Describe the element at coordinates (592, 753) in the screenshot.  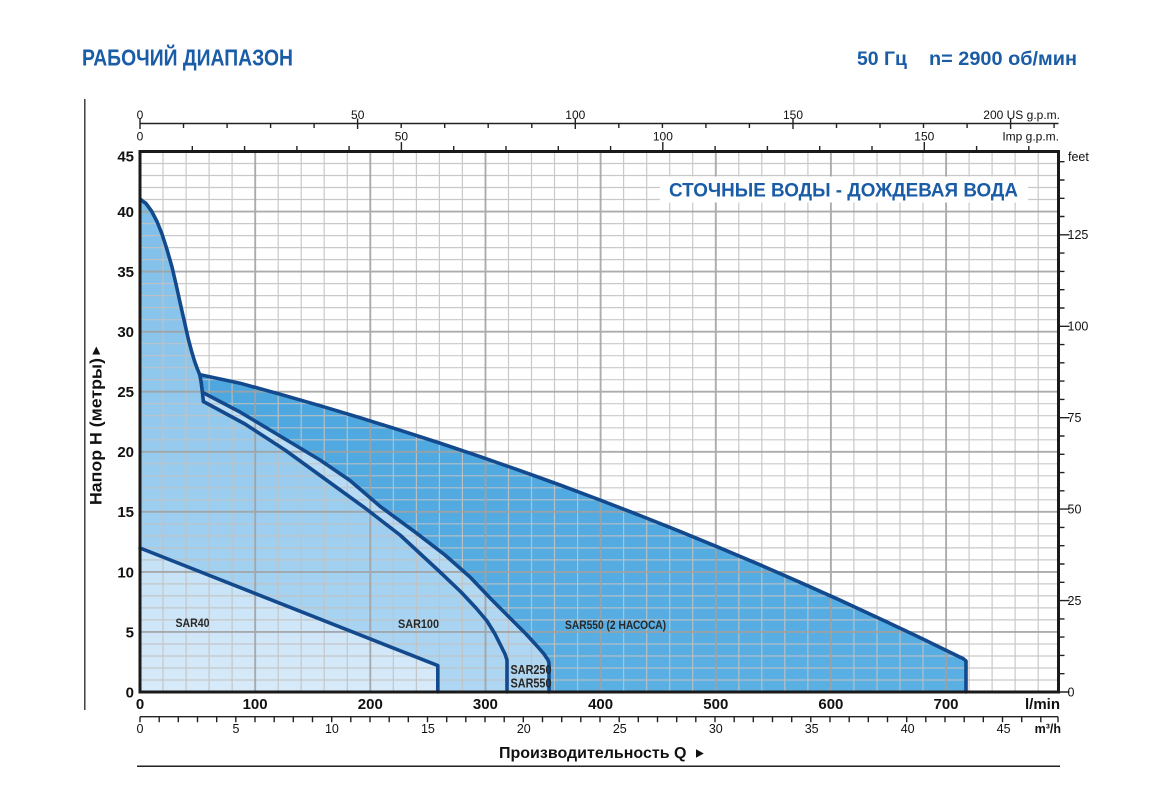
I see `svg-text: Производительность Q` at that location.